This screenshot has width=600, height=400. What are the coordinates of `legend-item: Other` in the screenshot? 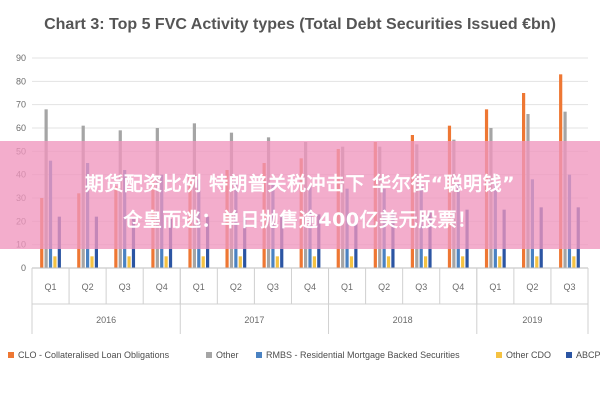 It's located at (222, 355).